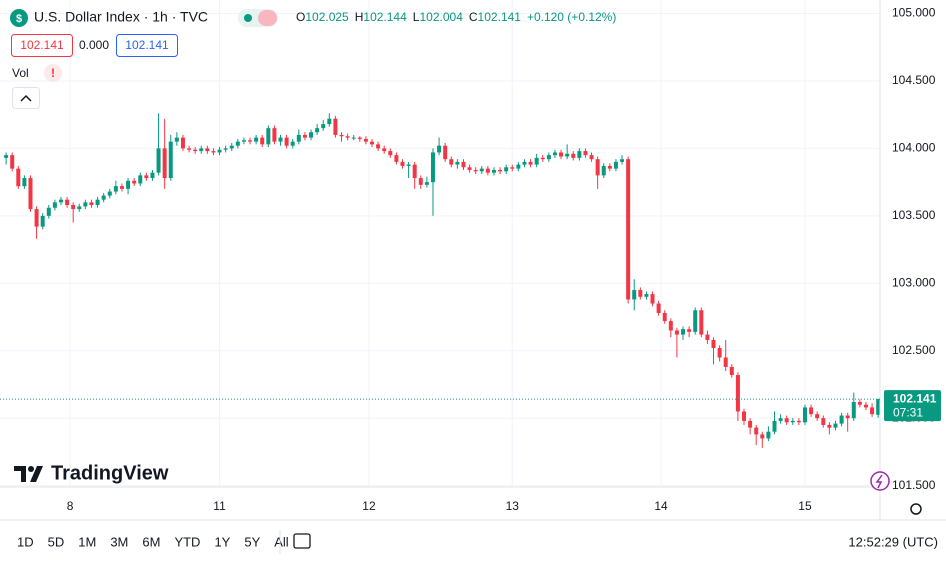 The width and height of the screenshot is (946, 563). What do you see at coordinates (302, 541) in the screenshot?
I see `date-range-icon` at bounding box center [302, 541].